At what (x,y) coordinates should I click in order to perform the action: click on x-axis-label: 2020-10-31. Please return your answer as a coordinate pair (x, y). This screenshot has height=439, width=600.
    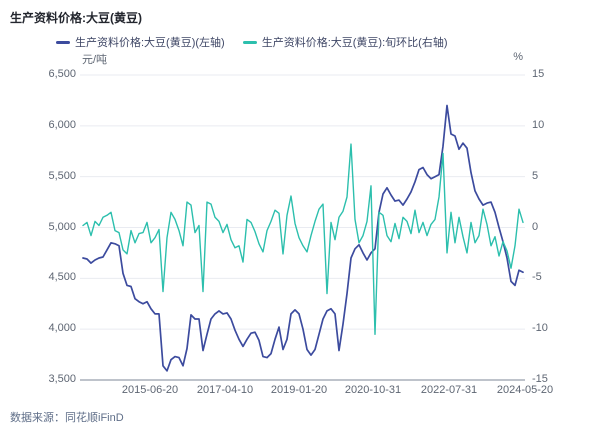
    Looking at the image, I should click on (373, 390).